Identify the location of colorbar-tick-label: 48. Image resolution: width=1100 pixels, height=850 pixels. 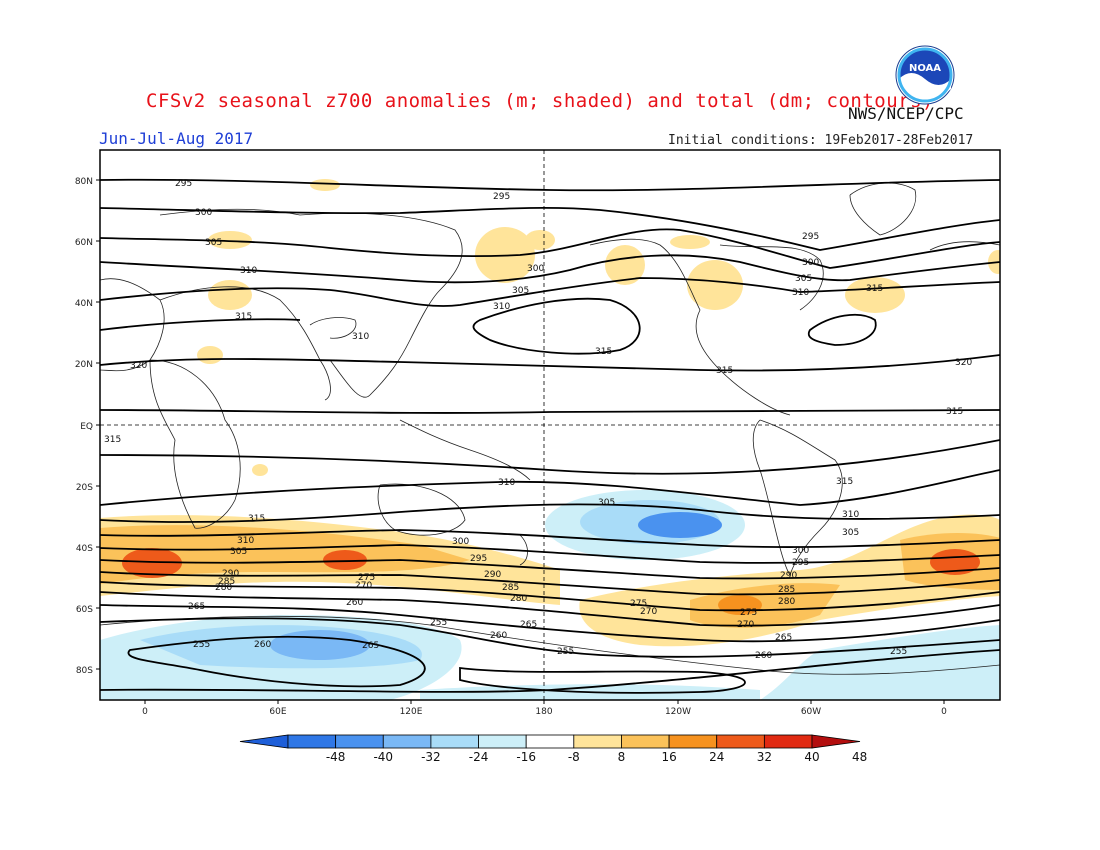
(859, 757).